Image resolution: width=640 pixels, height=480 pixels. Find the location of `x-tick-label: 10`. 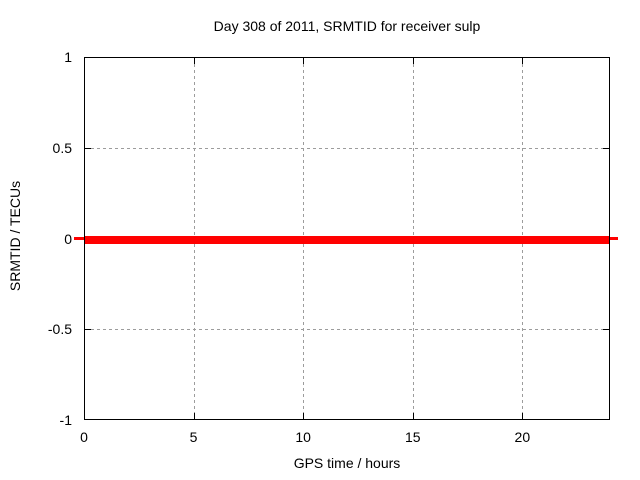

x-tick-label: 10 is located at coordinates (303, 437).